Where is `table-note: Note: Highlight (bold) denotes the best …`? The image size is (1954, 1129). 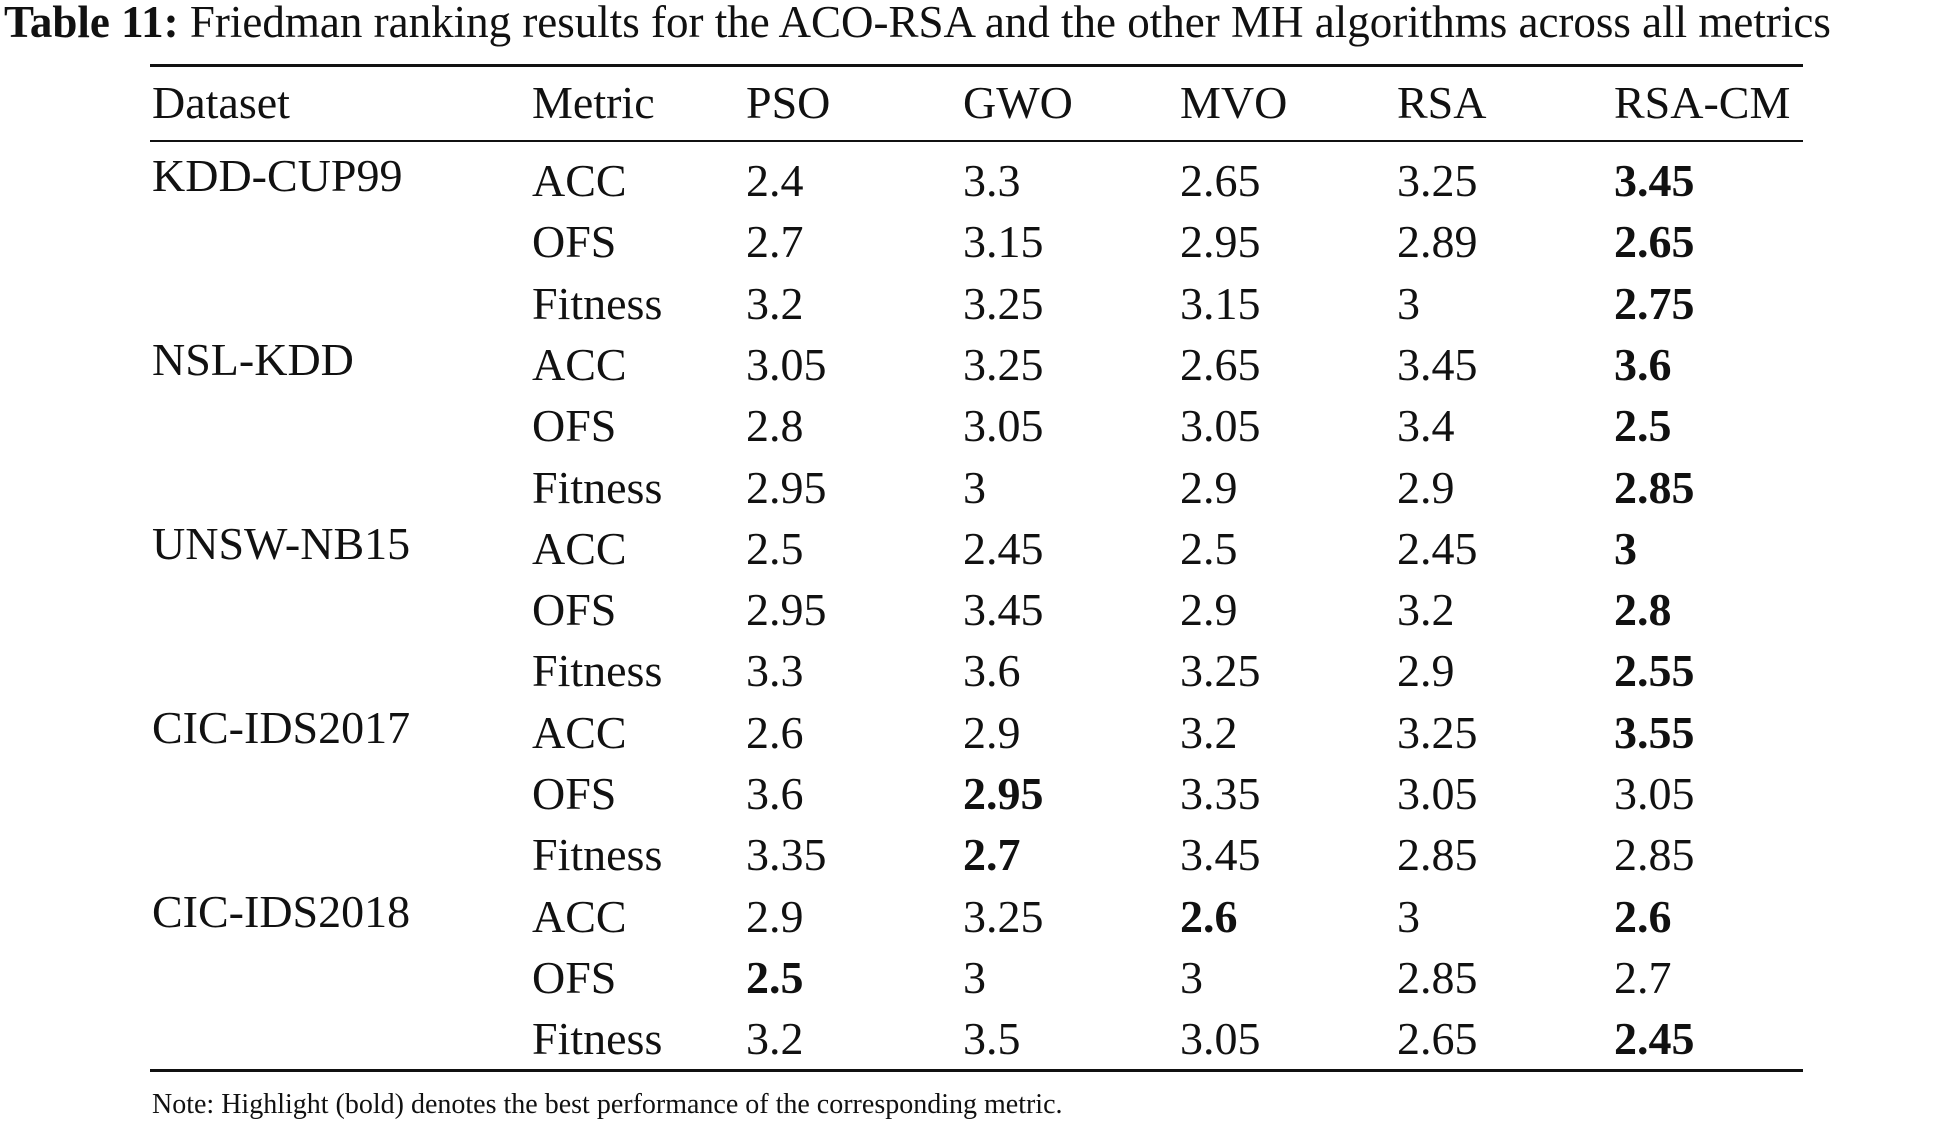 table-note: Note: Highlight (bold) denotes the best … is located at coordinates (607, 1104).